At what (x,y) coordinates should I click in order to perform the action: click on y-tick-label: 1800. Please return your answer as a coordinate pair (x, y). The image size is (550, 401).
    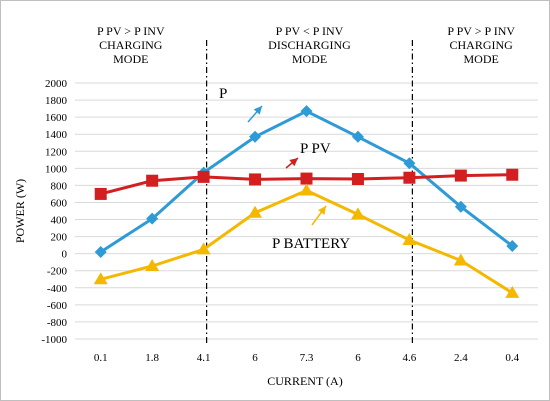
    Looking at the image, I should click on (56, 101).